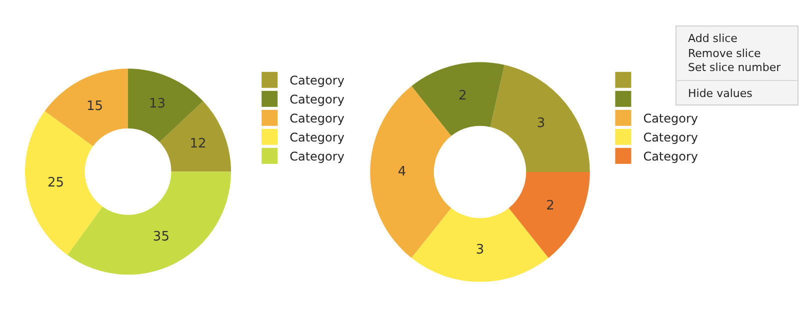 Image resolution: width=800 pixels, height=327 pixels. Describe the element at coordinates (55, 183) in the screenshot. I see `data-label: 25` at that location.